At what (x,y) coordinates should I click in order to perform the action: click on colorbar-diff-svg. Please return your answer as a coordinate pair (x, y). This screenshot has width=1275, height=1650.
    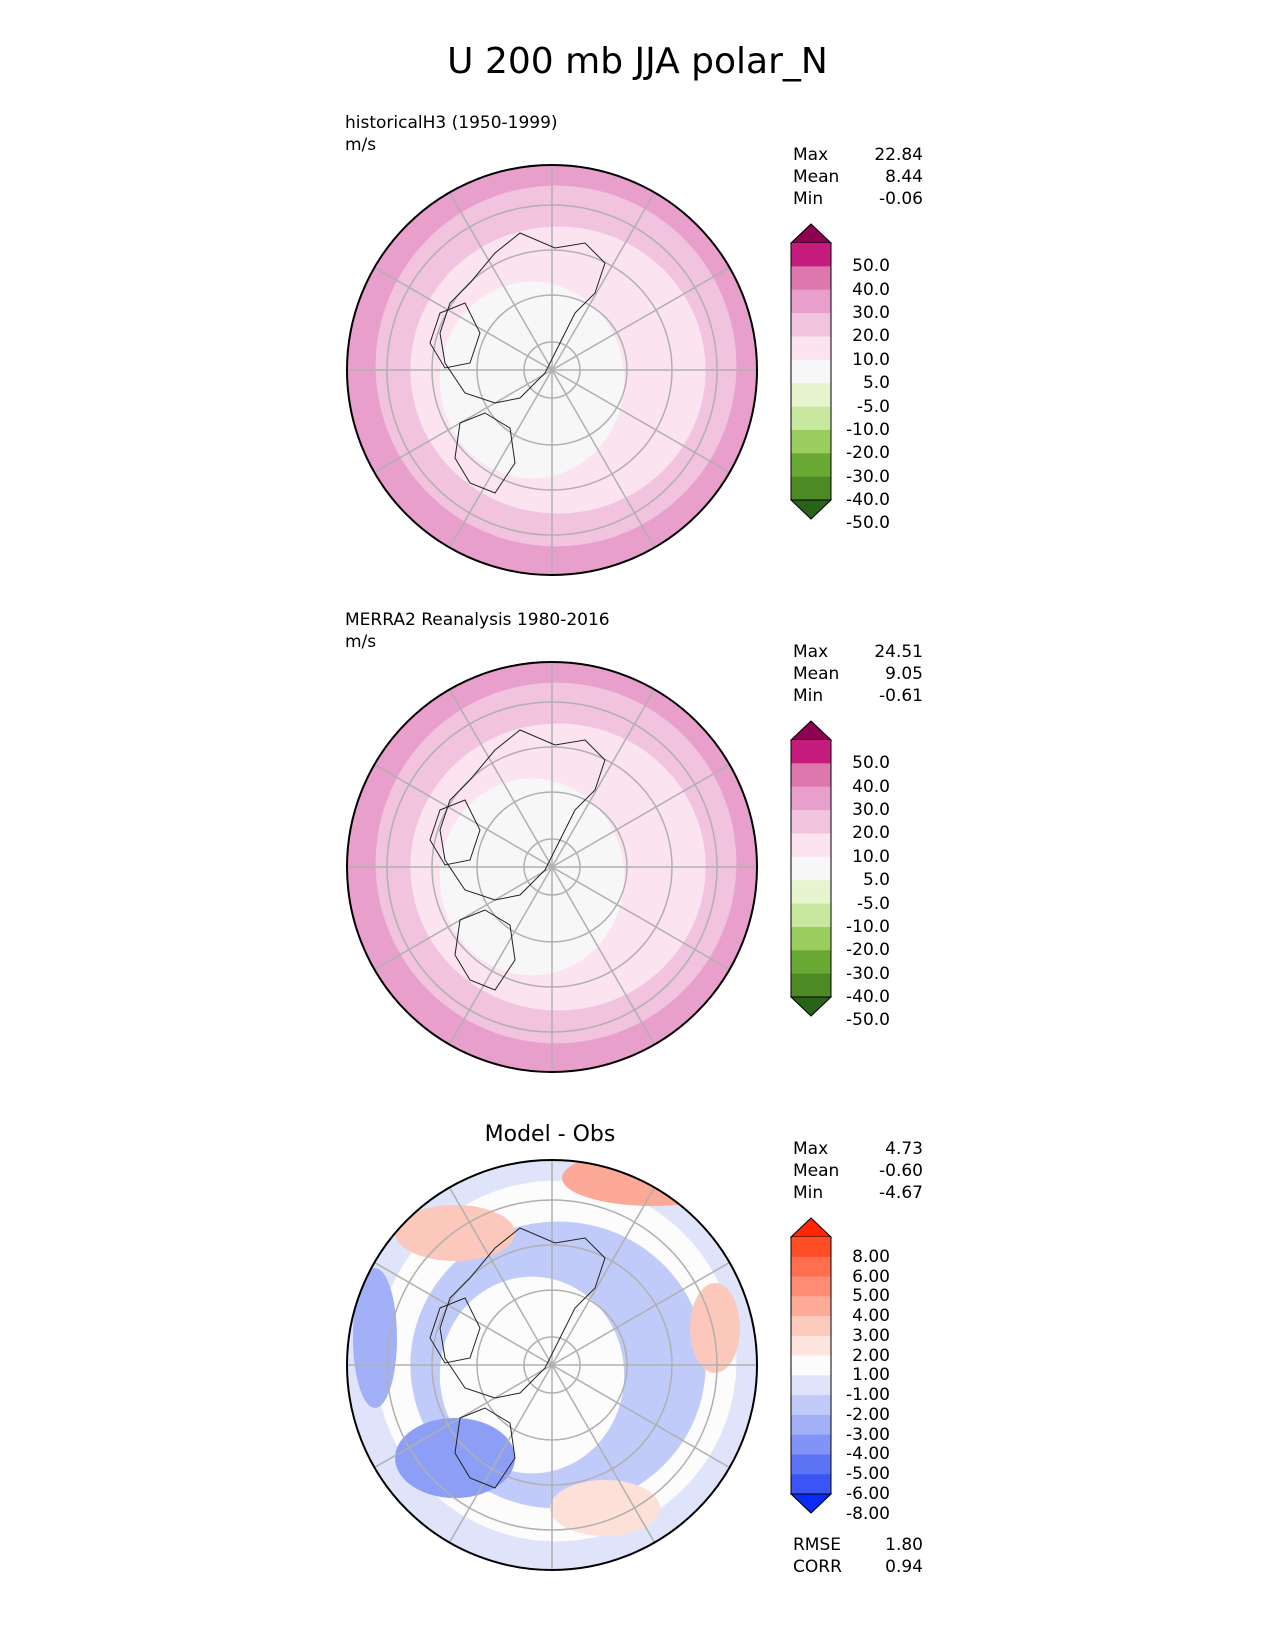
    Looking at the image, I should click on (811, 1365).